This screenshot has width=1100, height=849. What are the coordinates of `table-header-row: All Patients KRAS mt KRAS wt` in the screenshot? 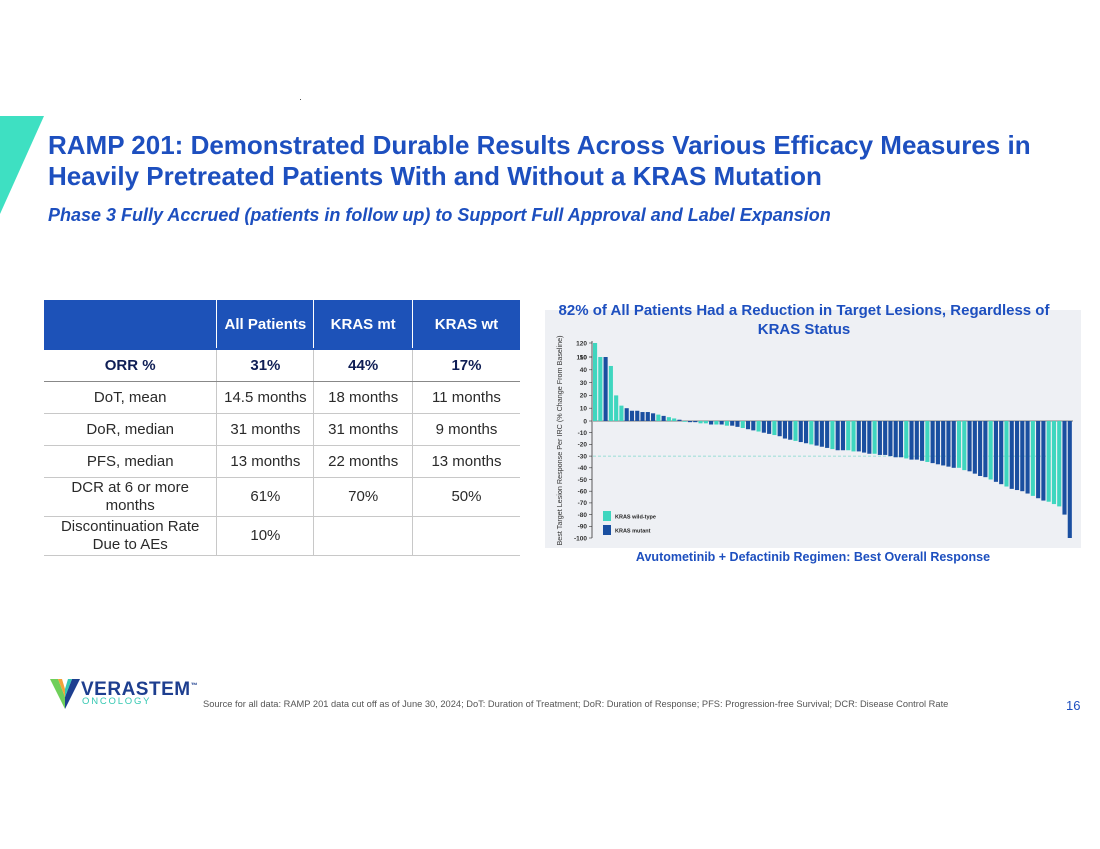 It's located at (282, 324).